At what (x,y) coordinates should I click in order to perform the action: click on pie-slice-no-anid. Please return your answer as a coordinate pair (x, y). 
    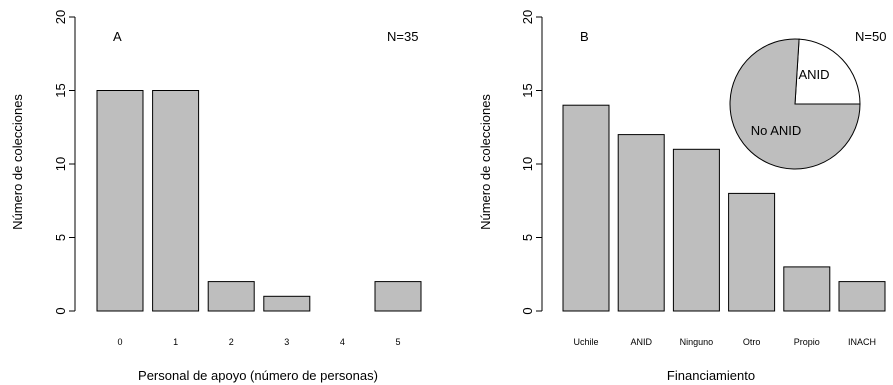
    Looking at the image, I should click on (795, 104).